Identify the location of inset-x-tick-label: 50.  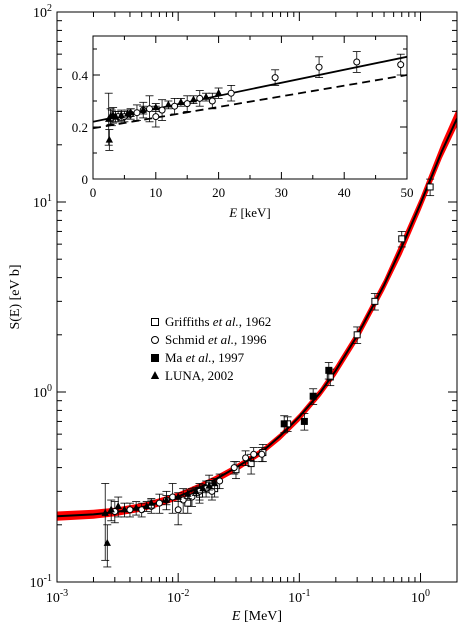
(407, 192).